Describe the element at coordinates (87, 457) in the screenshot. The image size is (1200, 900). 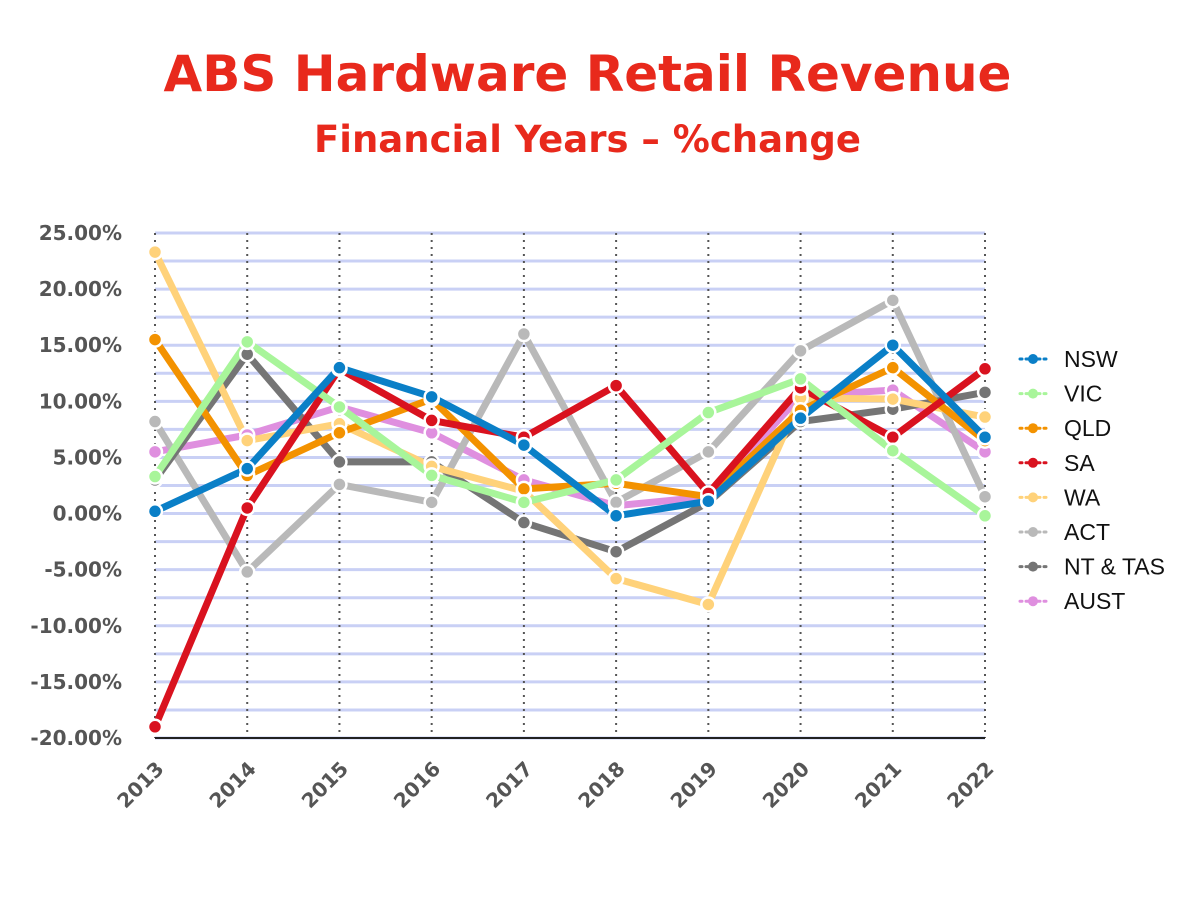
I see `y-tick-label: 5.00%` at that location.